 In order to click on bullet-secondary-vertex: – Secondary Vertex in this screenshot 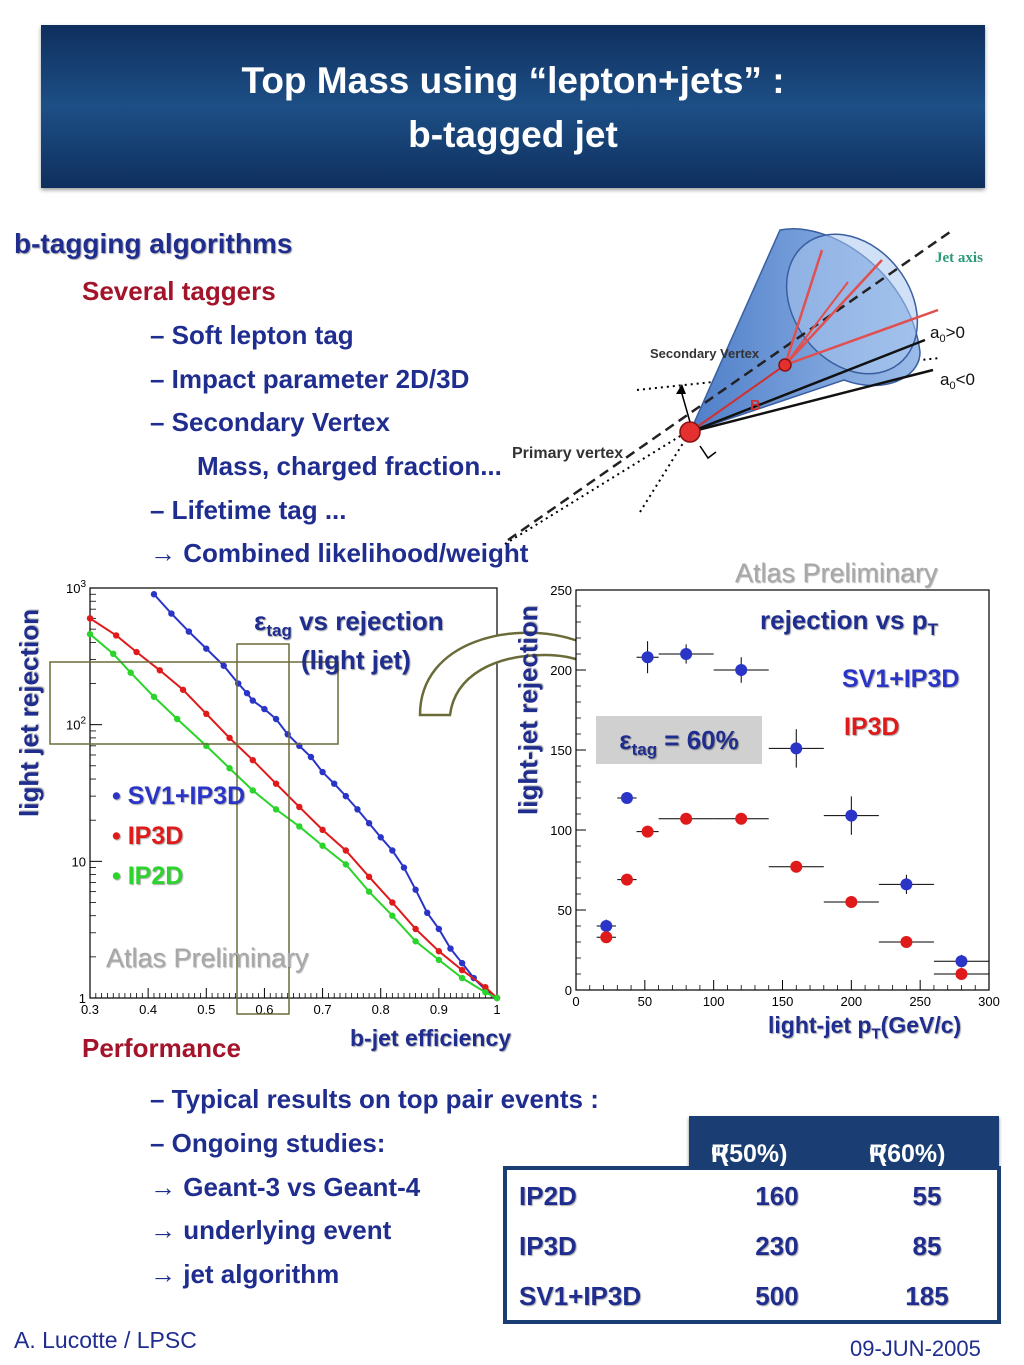, I will do `click(270, 422)`.